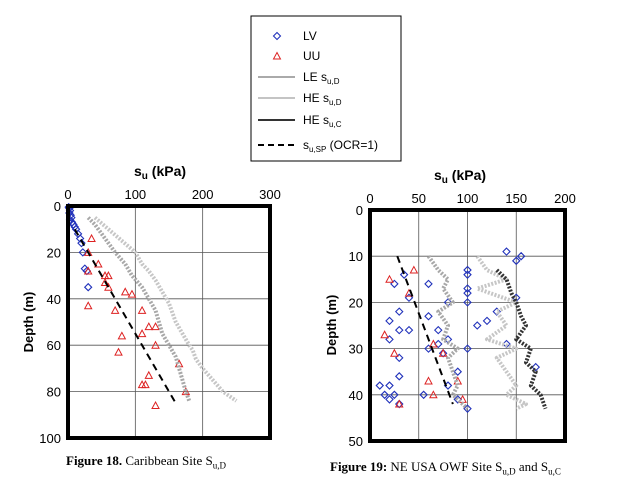 The width and height of the screenshot is (627, 488). Describe the element at coordinates (296, 56) in the screenshot. I see `legend-entry-1: UU` at that location.